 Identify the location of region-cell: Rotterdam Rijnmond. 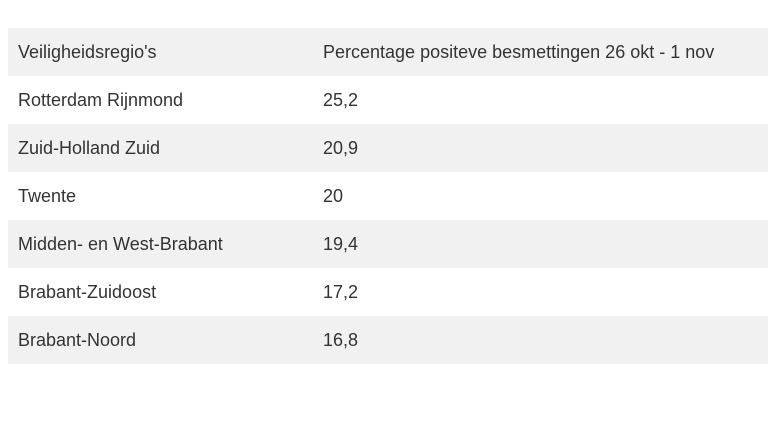
(101, 100).